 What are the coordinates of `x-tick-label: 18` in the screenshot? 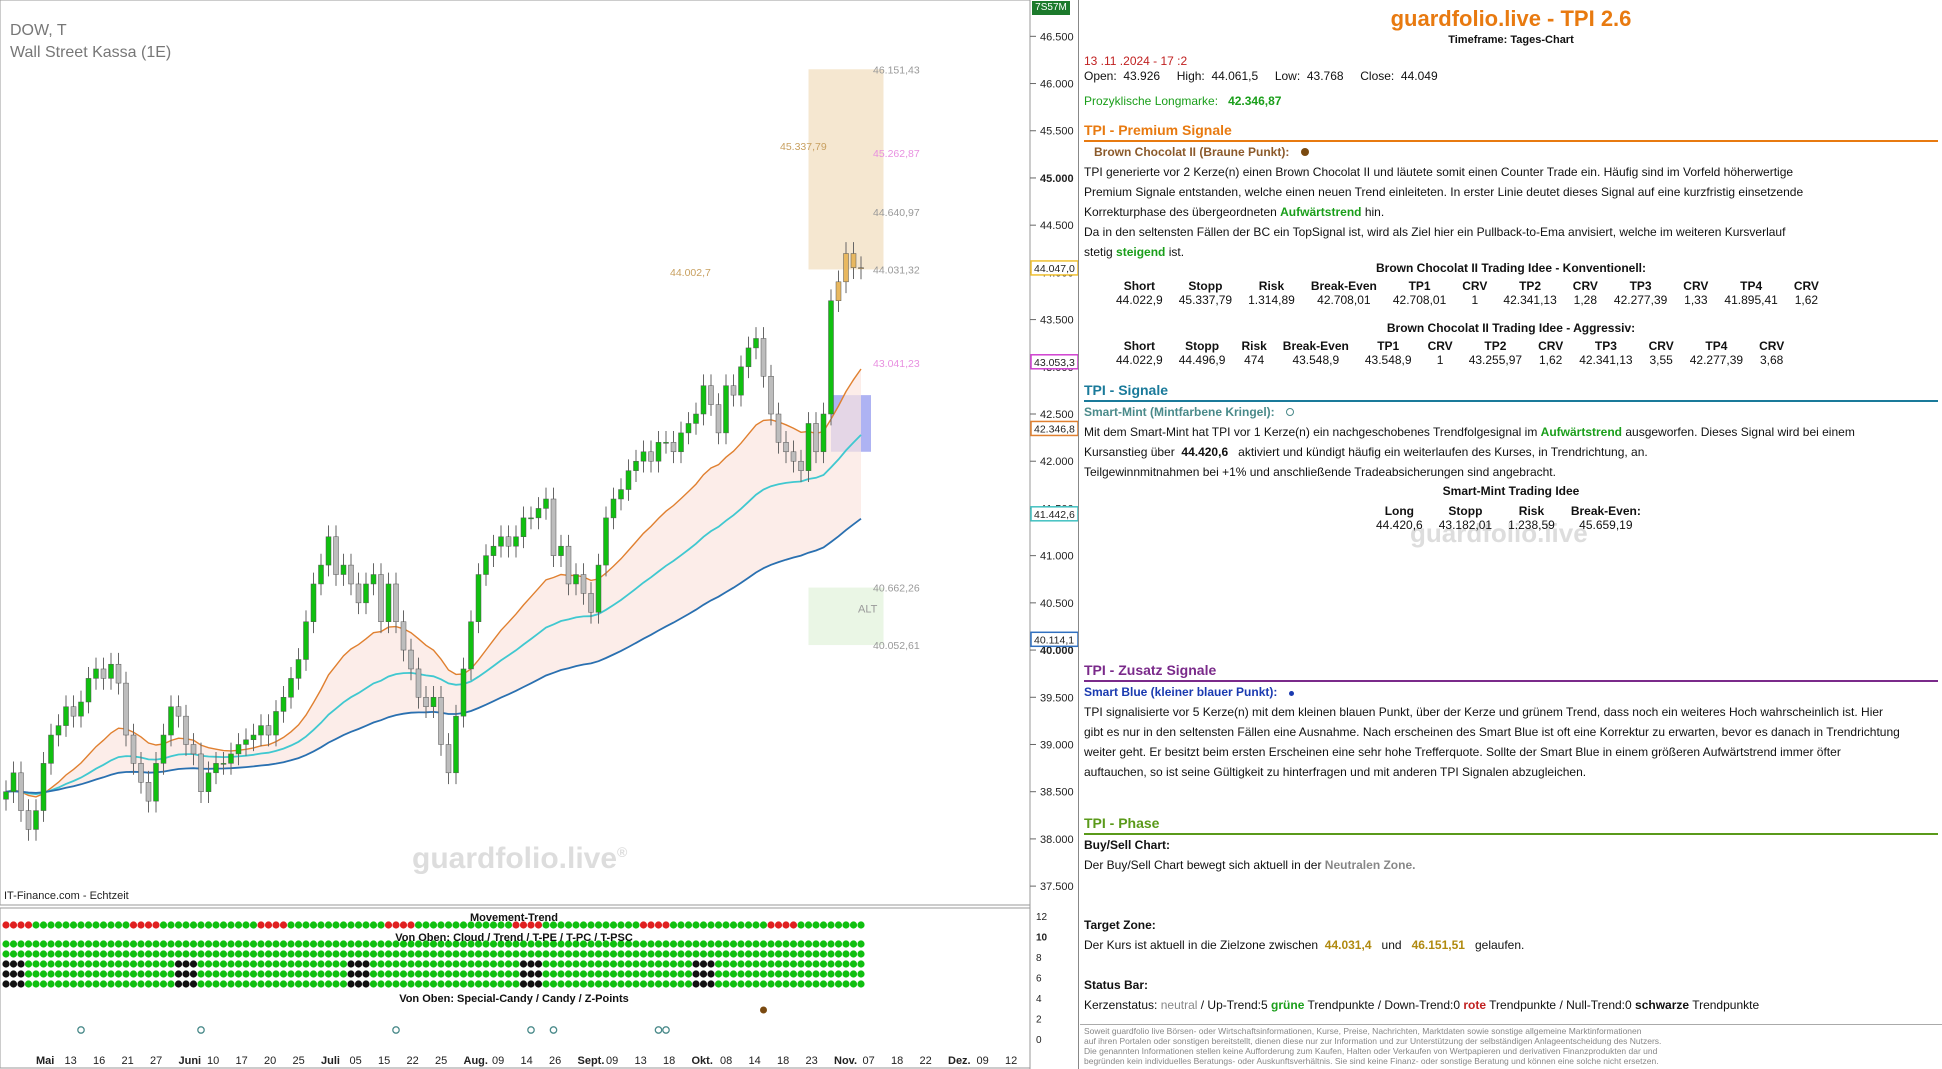 It's located at (669, 1061).